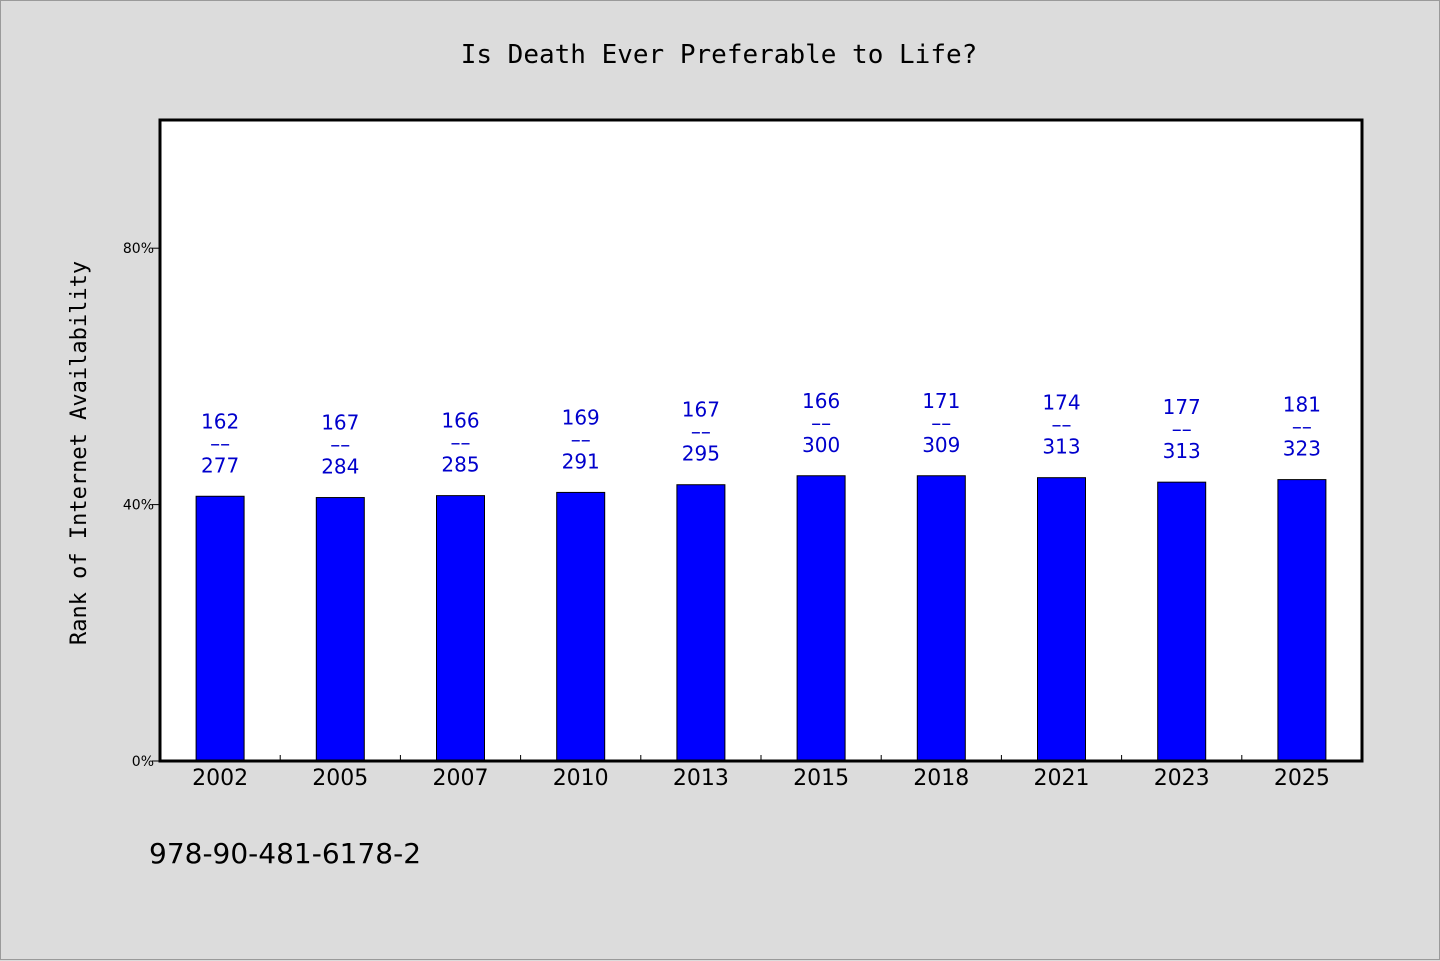 The width and height of the screenshot is (1440, 961). What do you see at coordinates (143, 762) in the screenshot?
I see `y-tick-label-0: 0%` at bounding box center [143, 762].